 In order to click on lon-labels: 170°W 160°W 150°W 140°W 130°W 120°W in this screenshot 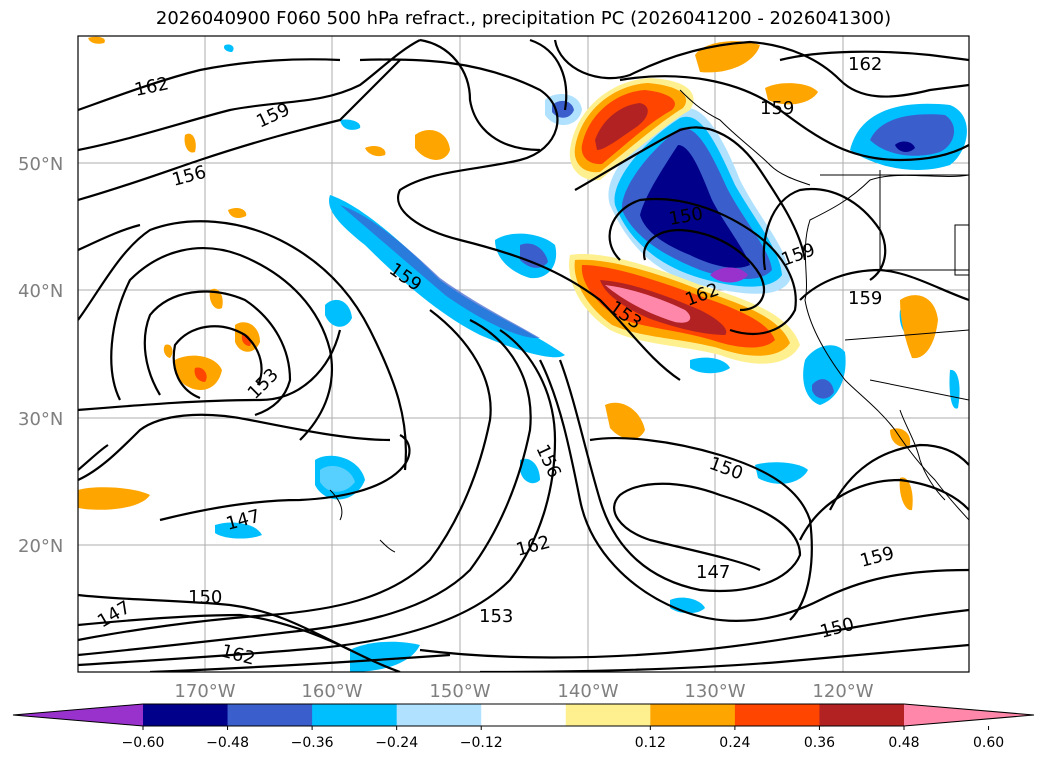, I will do `click(523, 691)`.